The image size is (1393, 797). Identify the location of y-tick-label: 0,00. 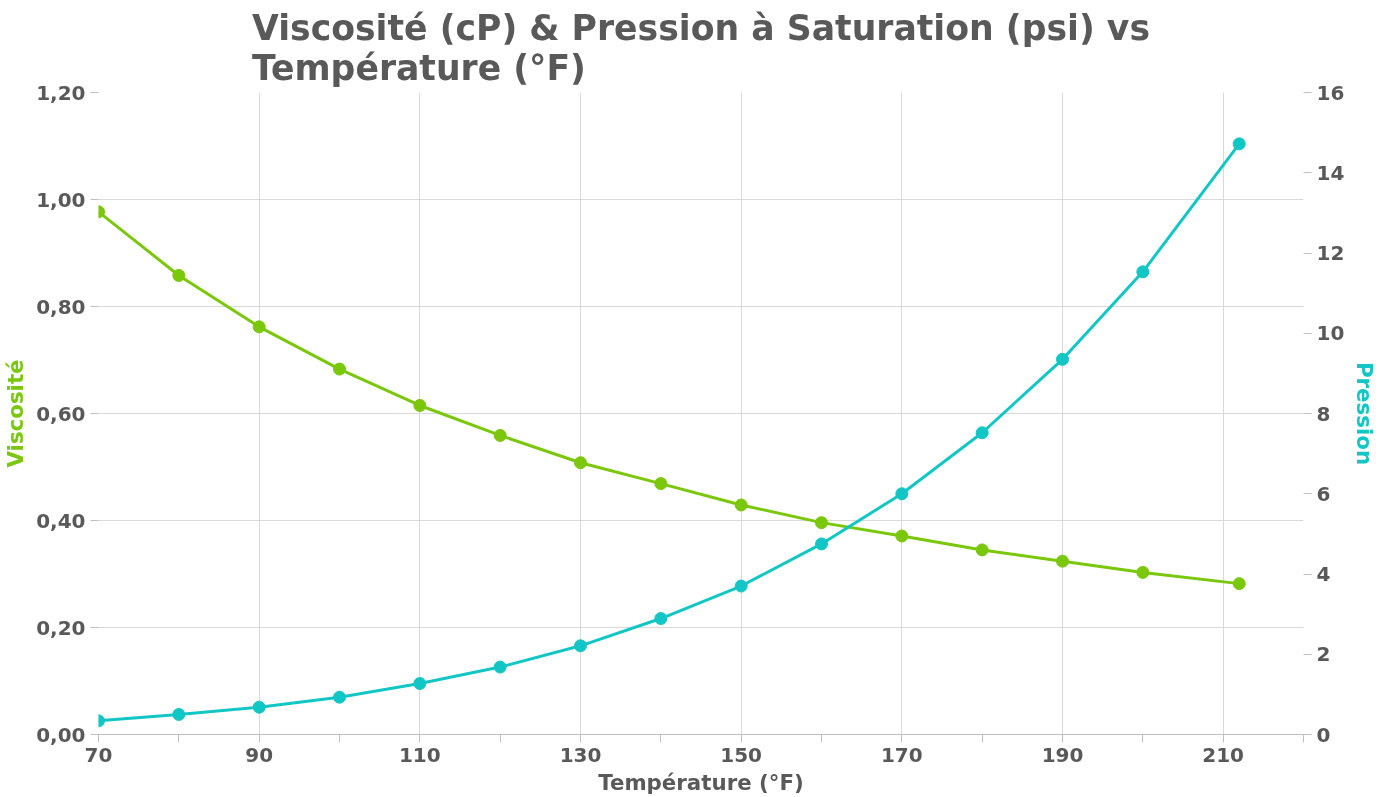
(61, 734).